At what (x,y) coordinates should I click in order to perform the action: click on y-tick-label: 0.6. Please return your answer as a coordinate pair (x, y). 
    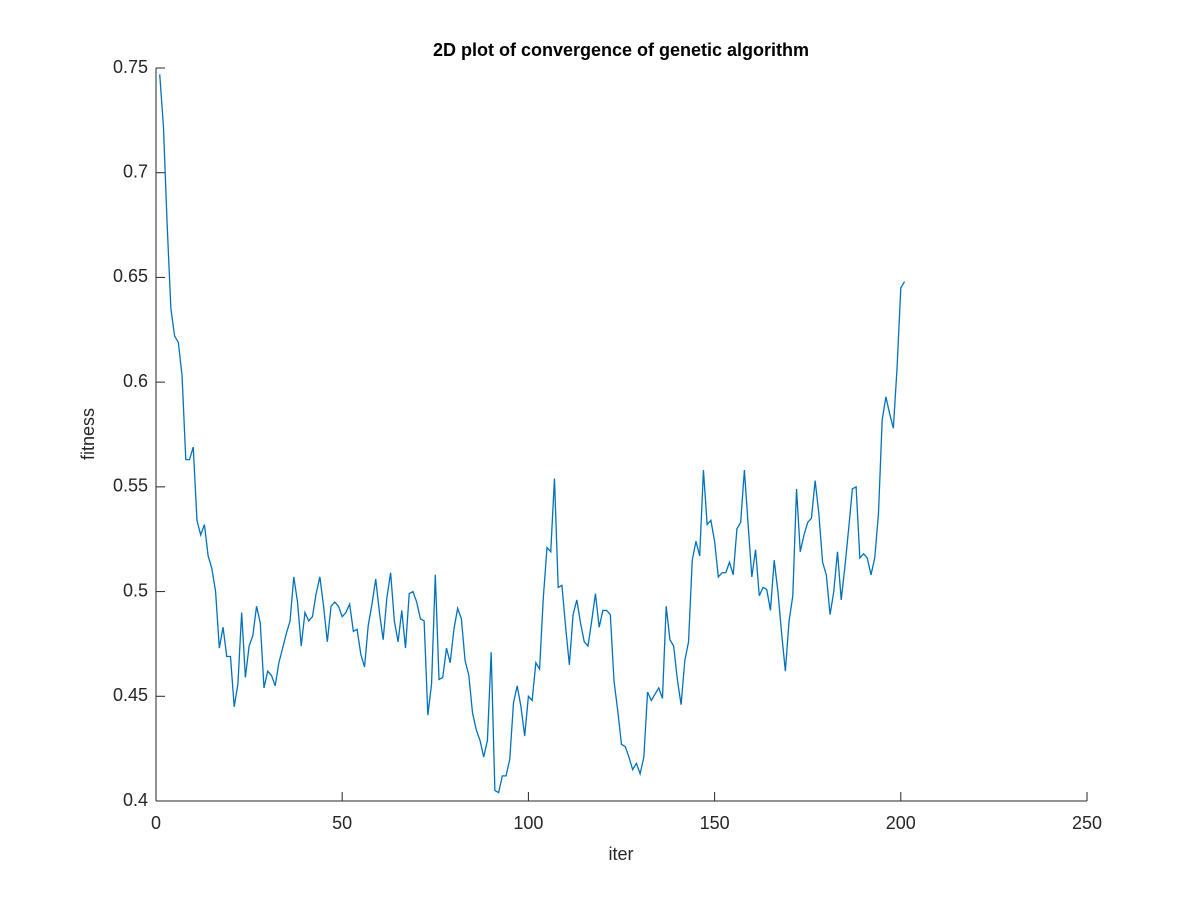
    Looking at the image, I should click on (135, 381).